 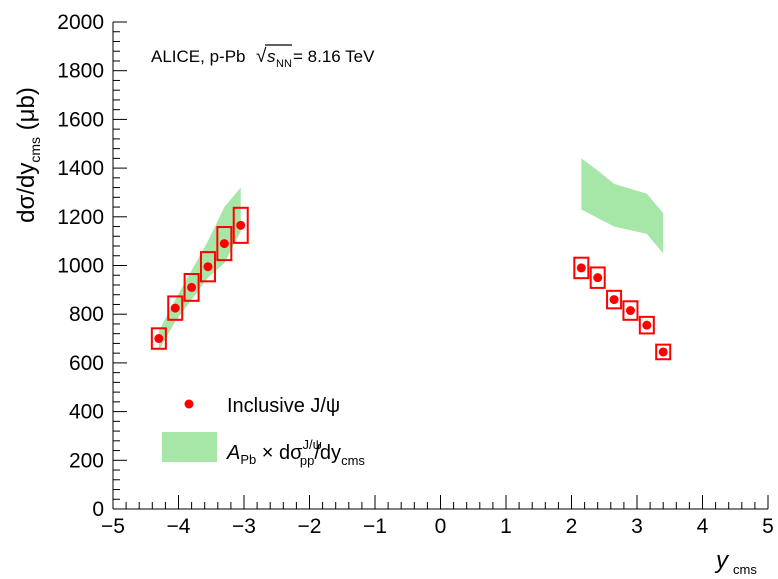 I want to click on annotation-text: ALICE, p-Pb, so click(x=198, y=56).